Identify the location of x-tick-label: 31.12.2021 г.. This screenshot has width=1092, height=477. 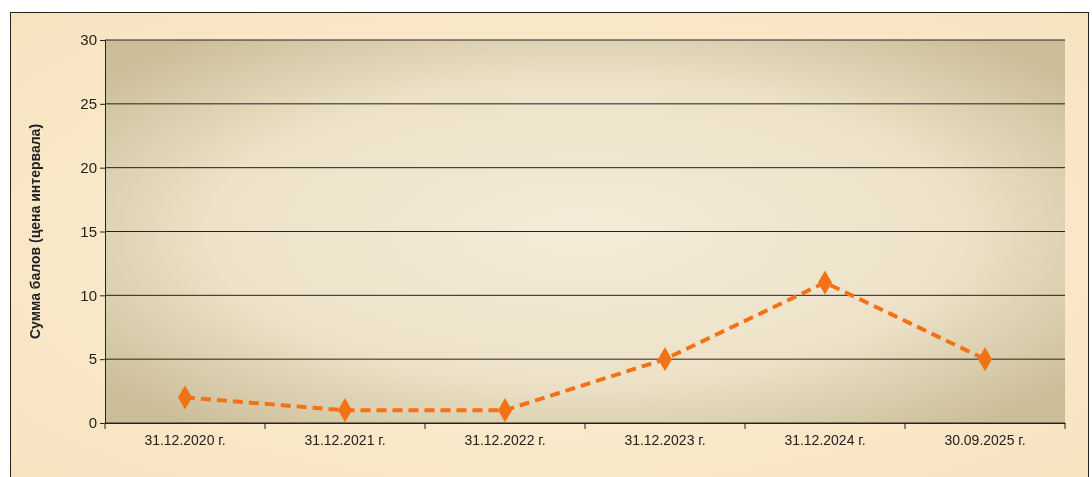
(345, 439).